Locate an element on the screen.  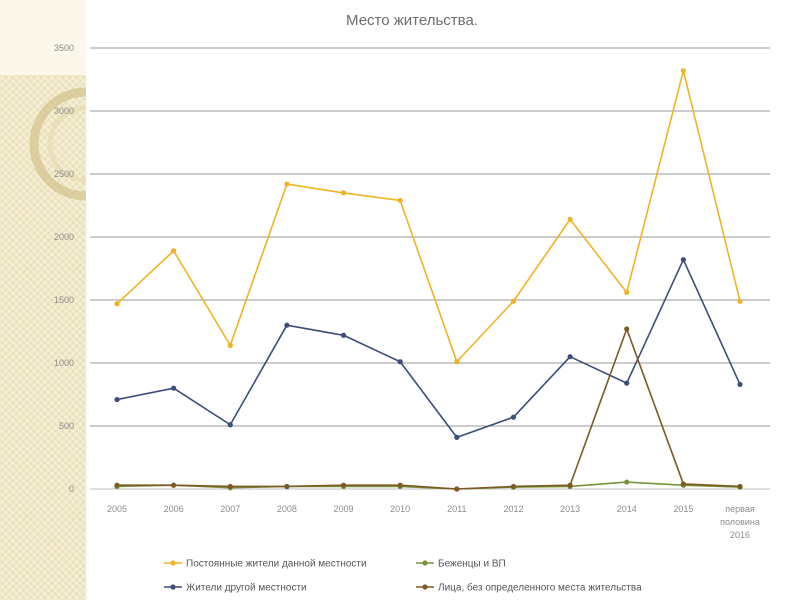
x-tick-label-line: 2011 is located at coordinates (456, 509).